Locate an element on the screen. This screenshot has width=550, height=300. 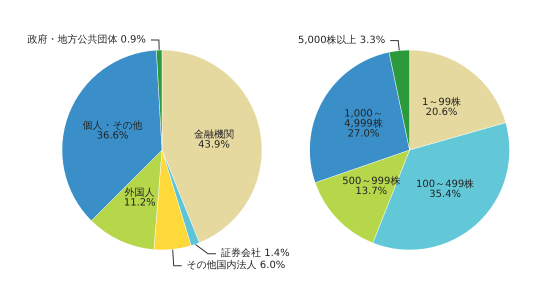
slice-label: 1～99株 is located at coordinates (442, 102).